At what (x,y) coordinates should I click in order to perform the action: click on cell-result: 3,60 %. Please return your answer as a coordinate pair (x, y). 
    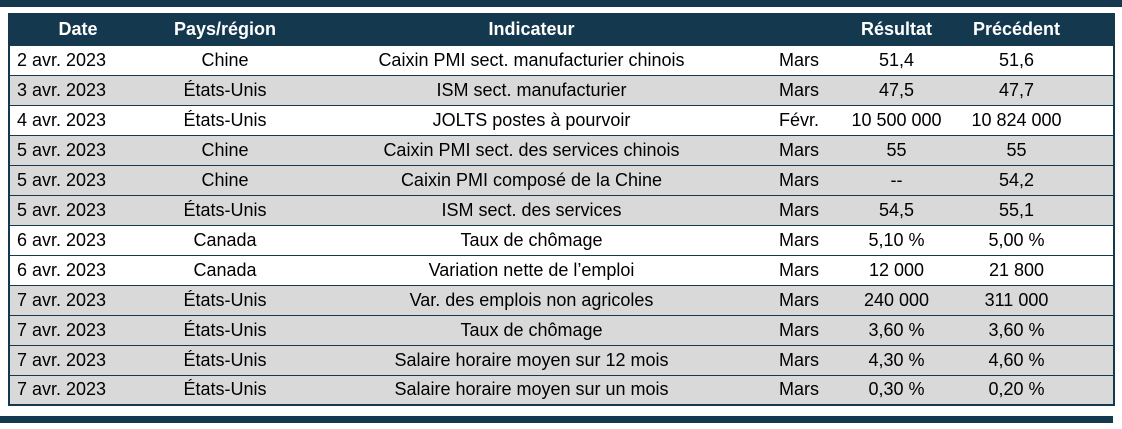
    Looking at the image, I should click on (896, 330).